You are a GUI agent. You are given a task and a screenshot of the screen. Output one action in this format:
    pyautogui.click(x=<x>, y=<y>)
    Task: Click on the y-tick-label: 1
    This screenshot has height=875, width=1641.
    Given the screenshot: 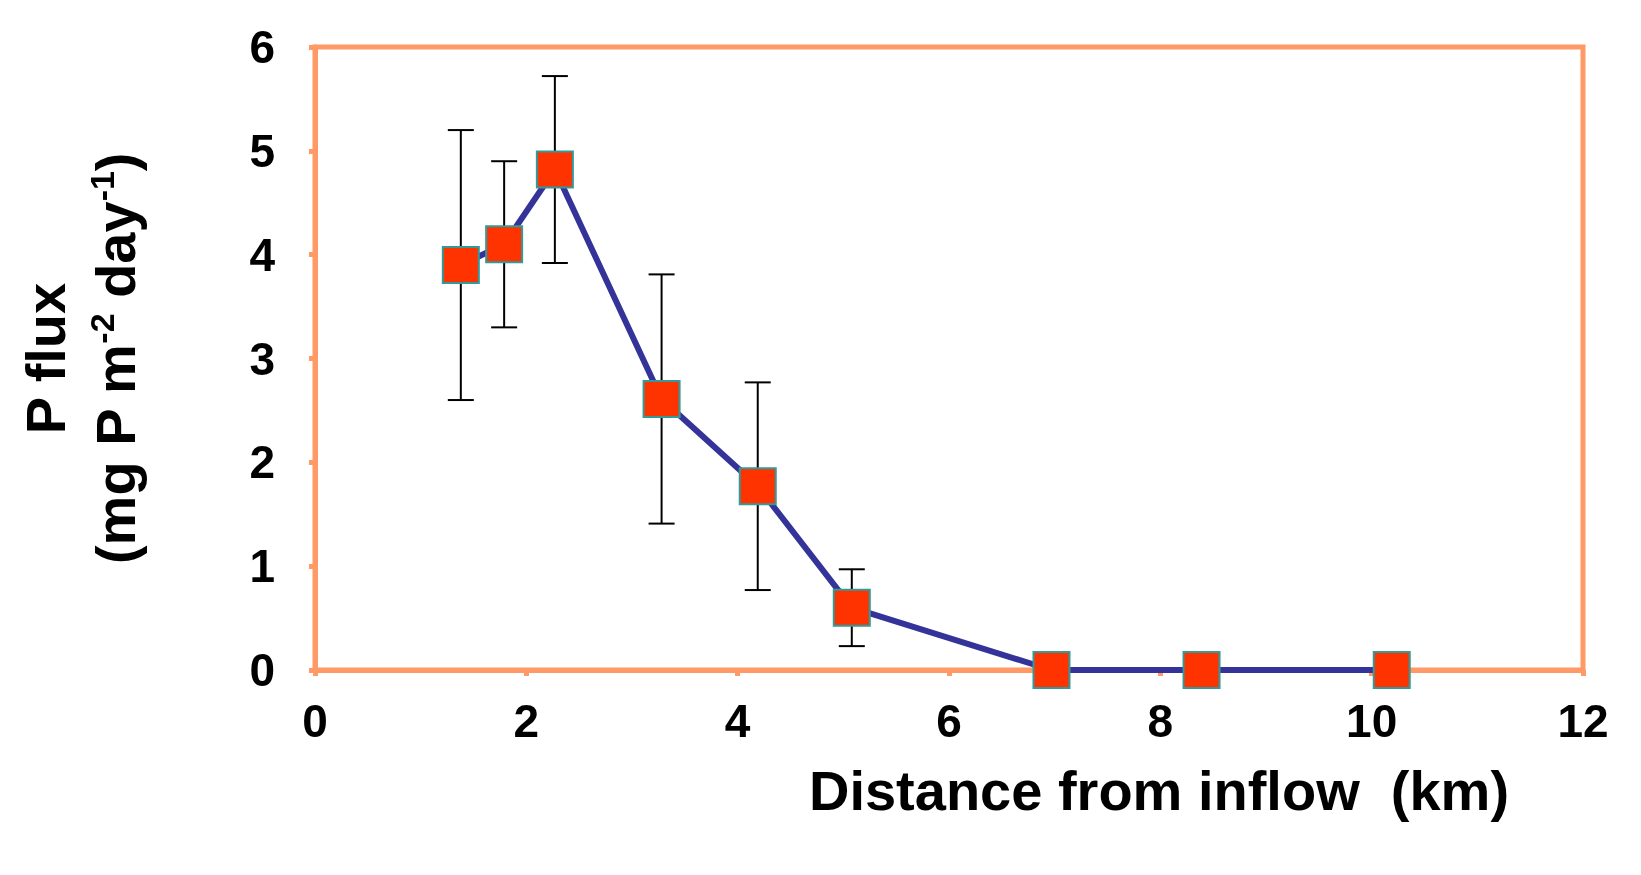 What is the action you would take?
    pyautogui.click(x=262, y=566)
    